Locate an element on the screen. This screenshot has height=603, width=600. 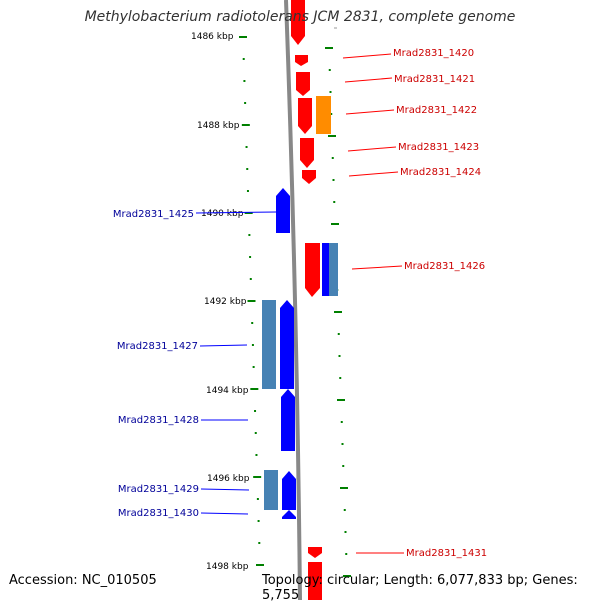
gene-label: Mrad2831_1424 is located at coordinates (440, 172).